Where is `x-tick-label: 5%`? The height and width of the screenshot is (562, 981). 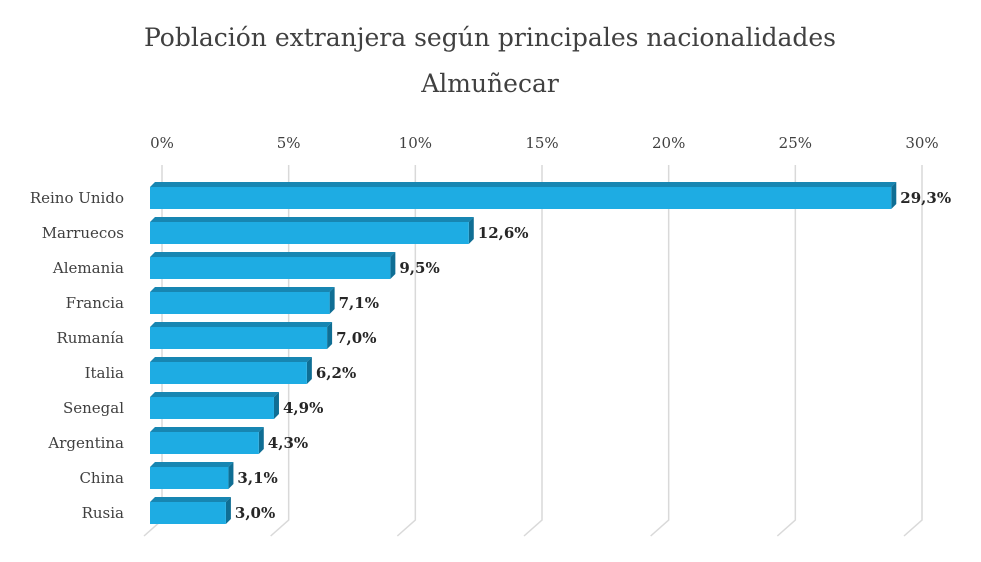 x-tick-label: 5% is located at coordinates (289, 143).